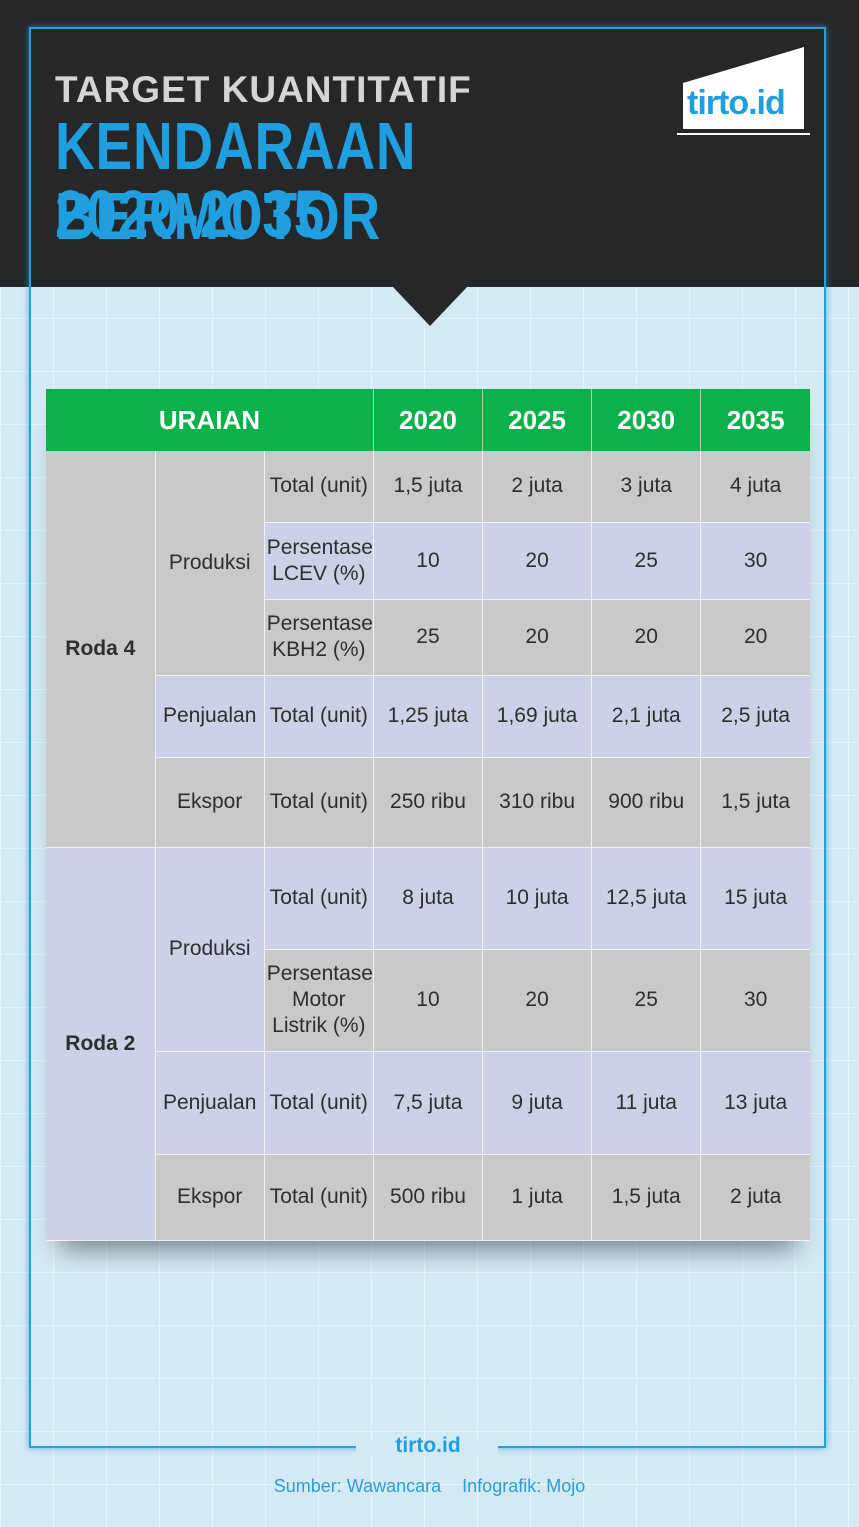 This screenshot has width=859, height=1527. What do you see at coordinates (736, 103) in the screenshot?
I see `logo-text: tirto.id` at bounding box center [736, 103].